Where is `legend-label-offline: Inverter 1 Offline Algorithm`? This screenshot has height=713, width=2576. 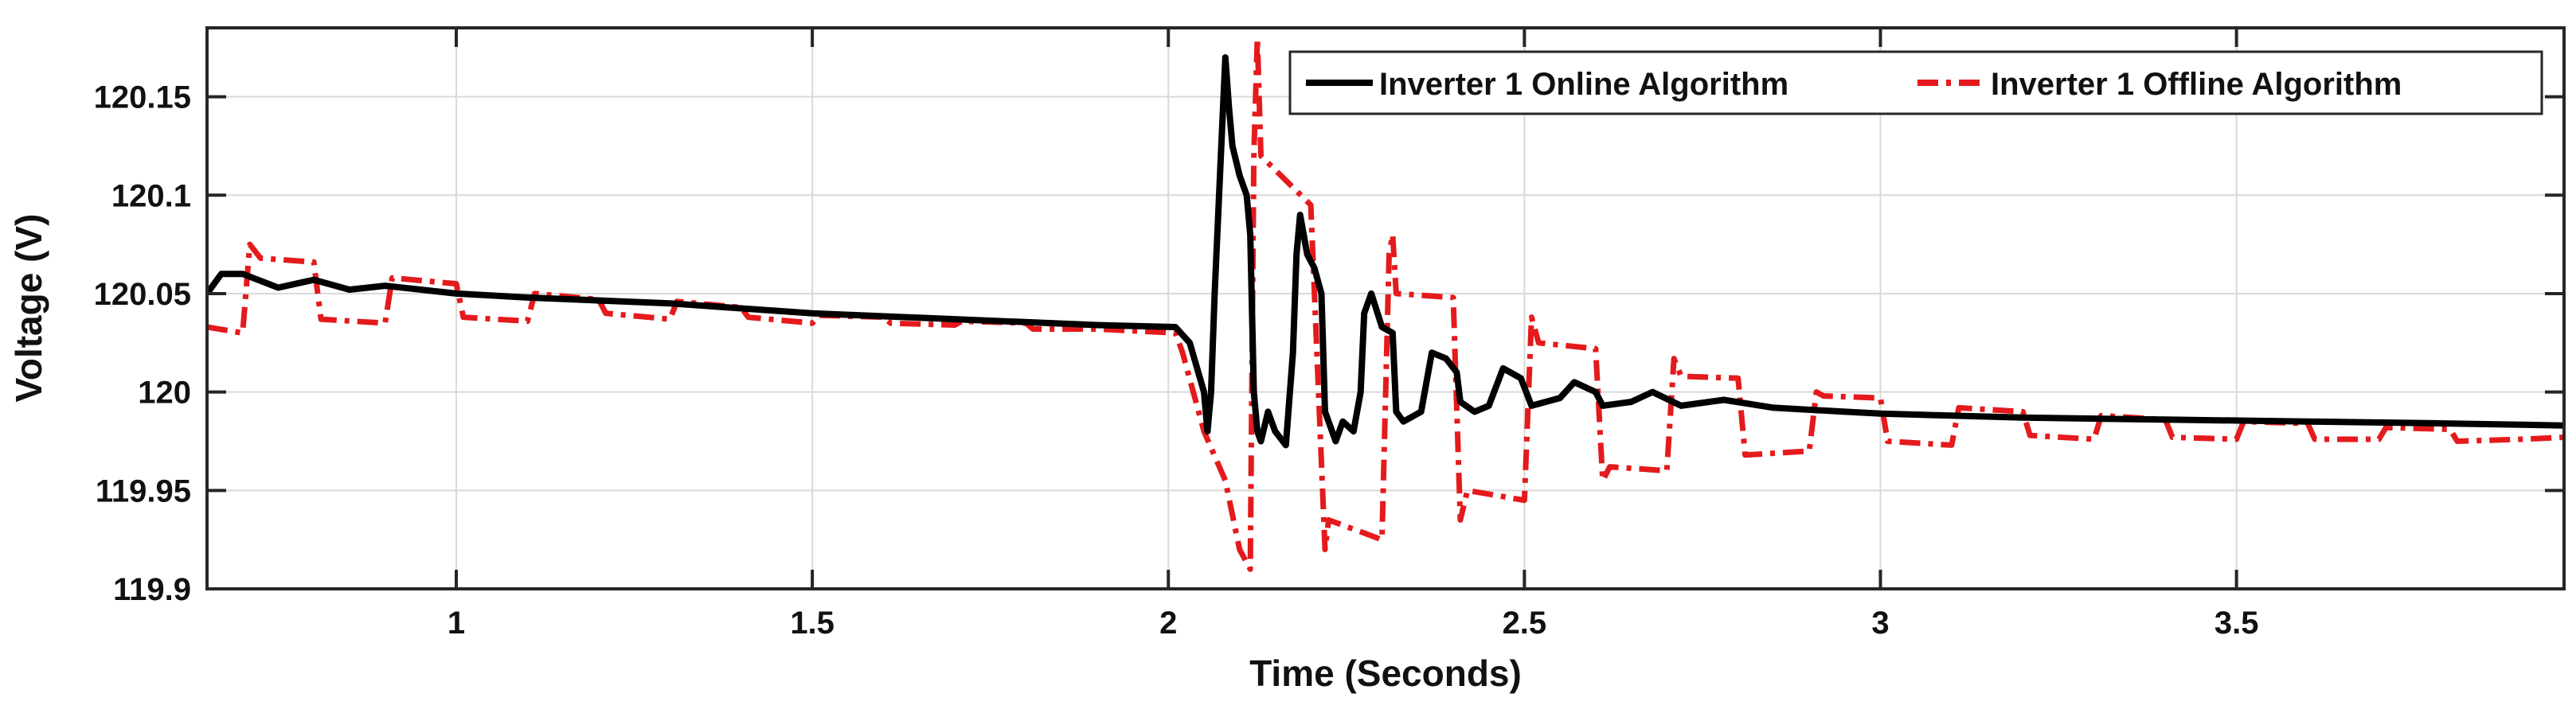
legend-label-offline: Inverter 1 Offline Algorithm is located at coordinates (2196, 84).